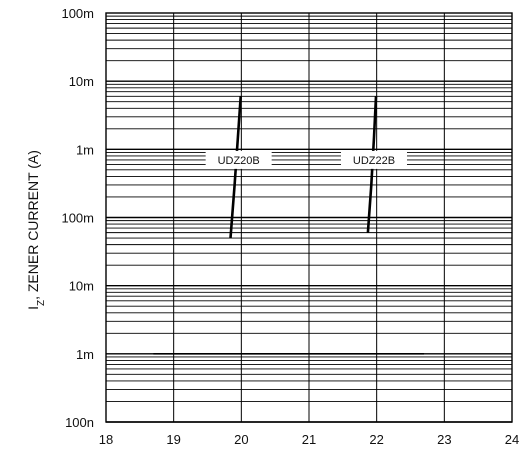  Describe the element at coordinates (444, 439) in the screenshot. I see `x-tick-label: 23` at that location.